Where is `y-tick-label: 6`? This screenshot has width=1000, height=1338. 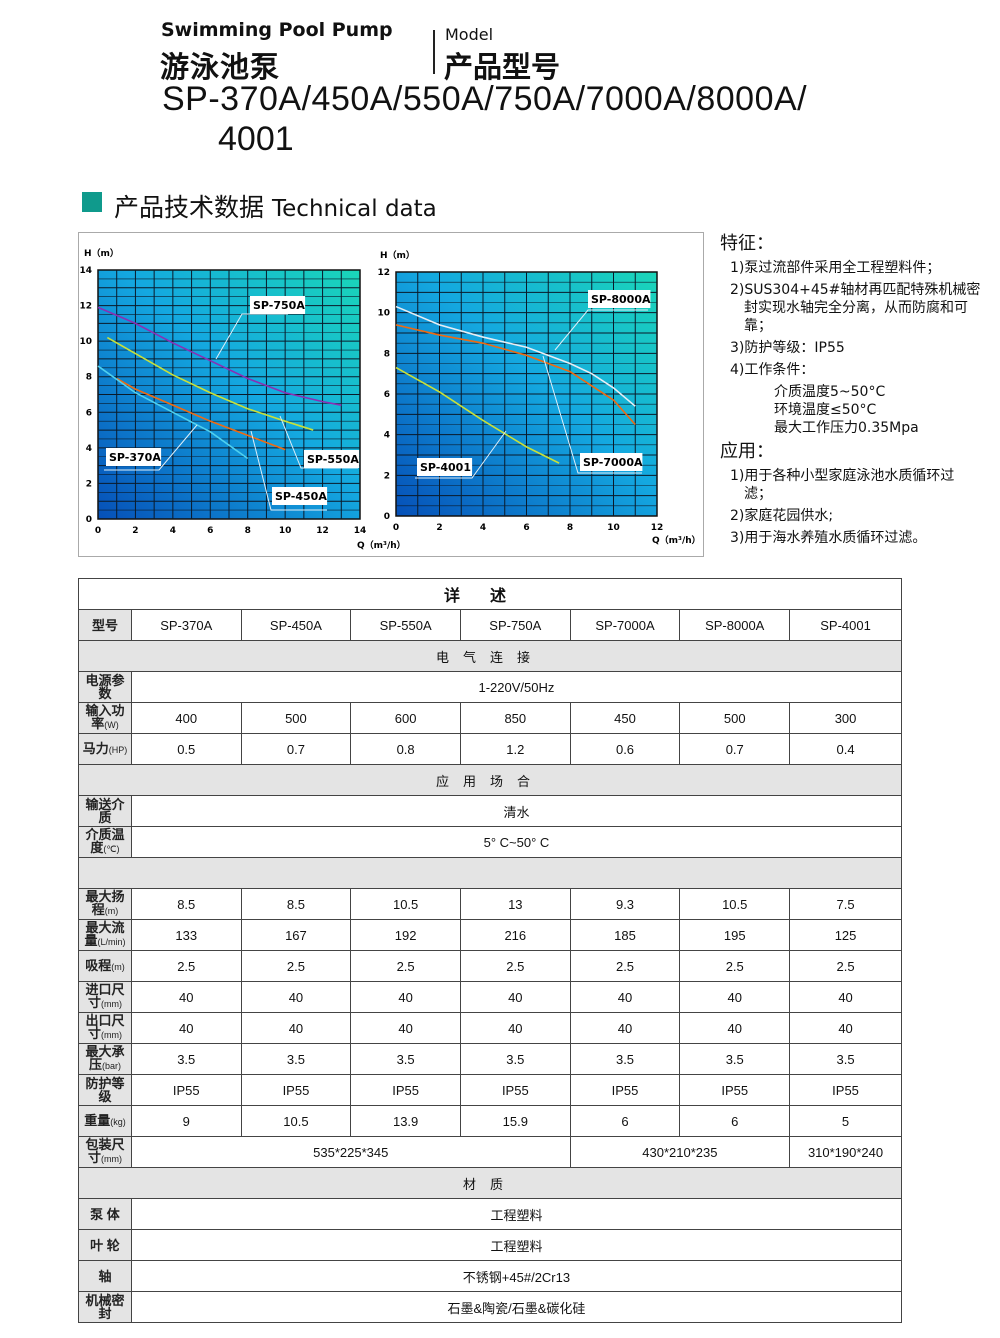 y-tick-label: 6 is located at coordinates (89, 413).